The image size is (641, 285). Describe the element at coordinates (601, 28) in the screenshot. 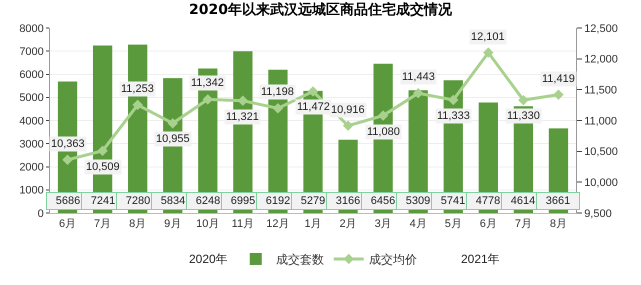

I see `y2-tick-label: 12,500` at that location.